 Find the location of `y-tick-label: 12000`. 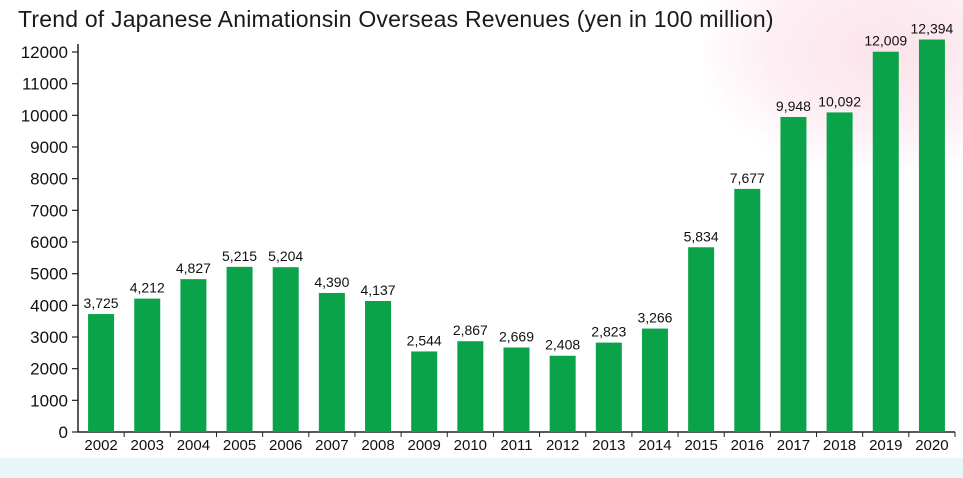

y-tick-label: 12000 is located at coordinates (44, 52).